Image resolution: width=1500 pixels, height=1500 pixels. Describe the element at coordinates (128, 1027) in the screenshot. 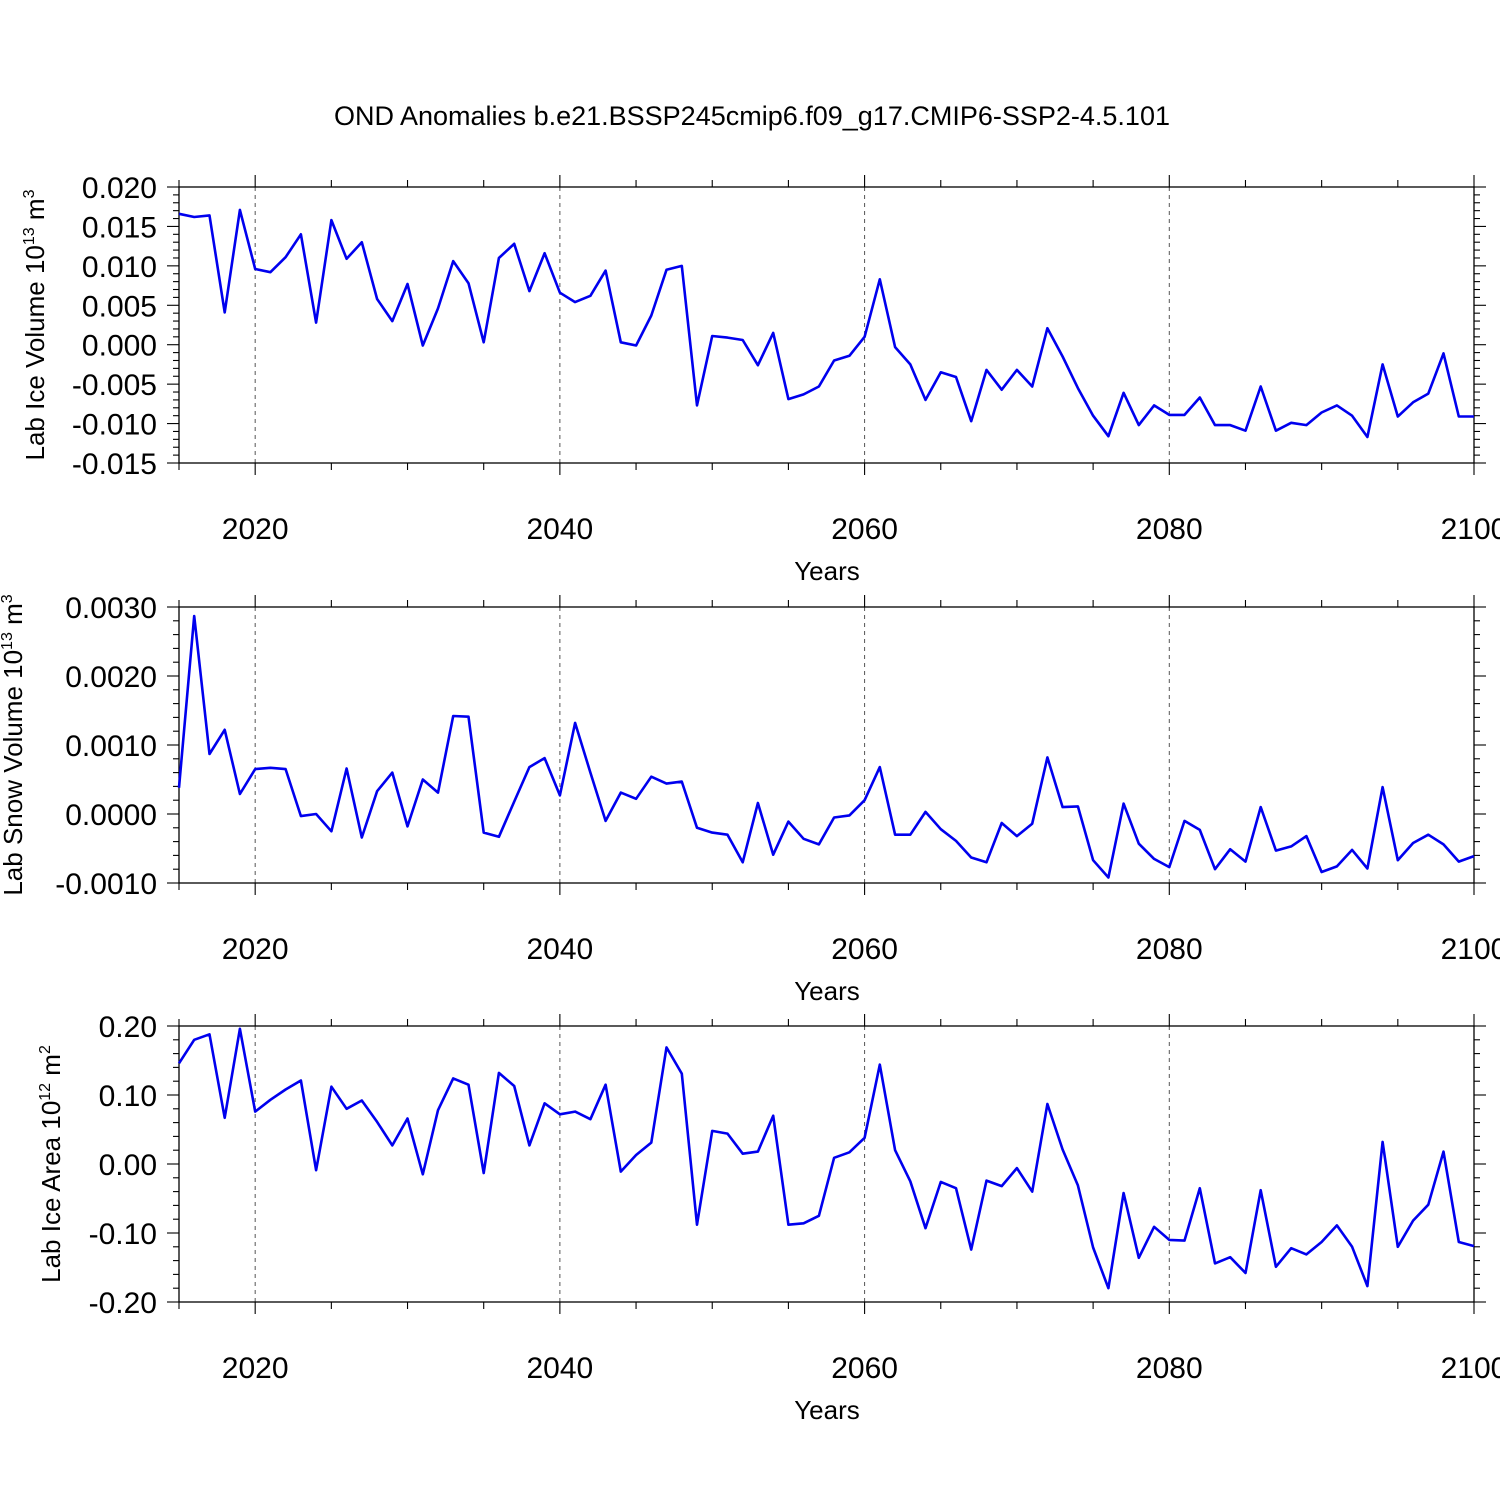

I see `y-tick-label: 0.20` at that location.